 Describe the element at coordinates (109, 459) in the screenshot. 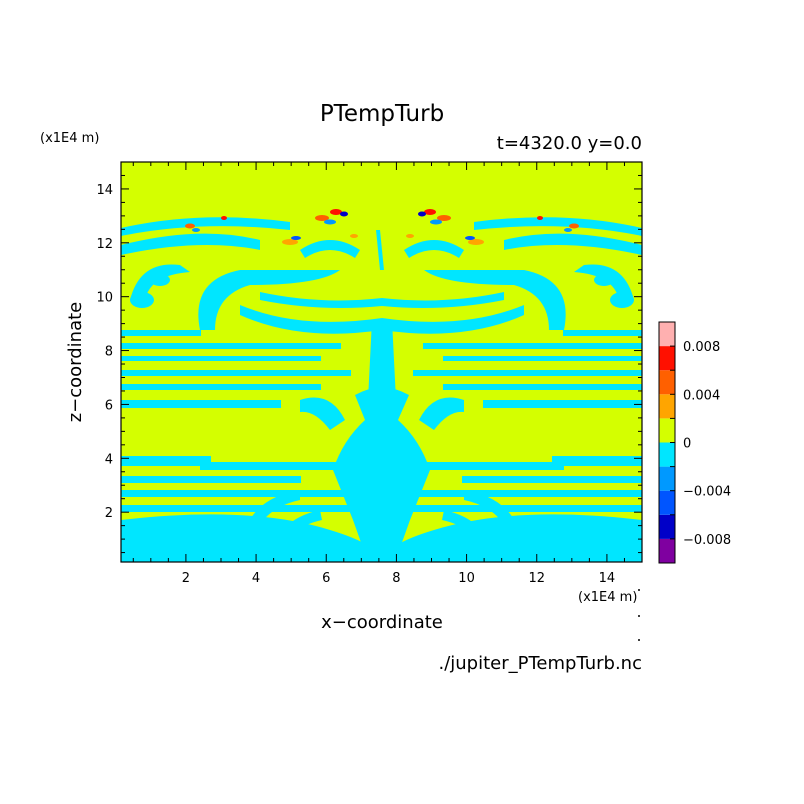

I see `y-tick-label: 4` at that location.